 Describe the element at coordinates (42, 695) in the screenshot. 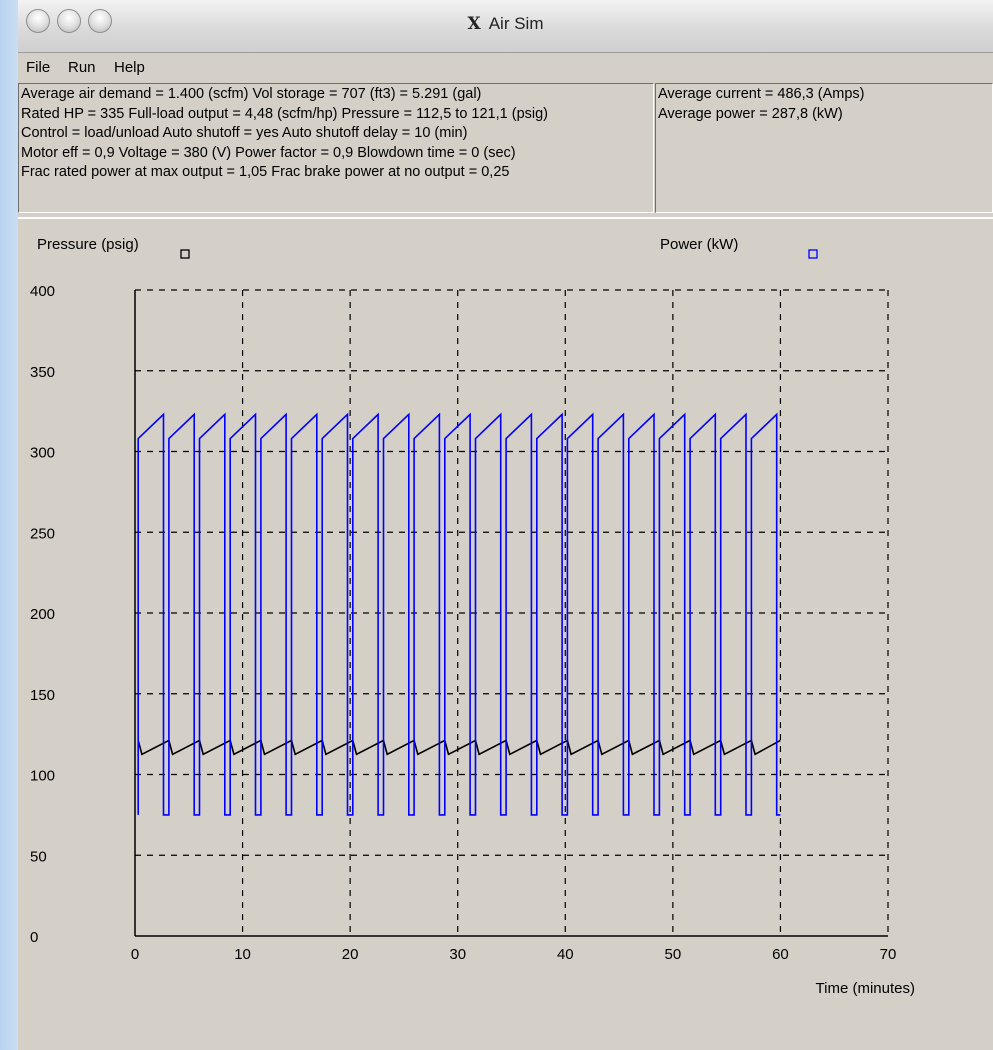

I see `y-tick-label: 150` at that location.